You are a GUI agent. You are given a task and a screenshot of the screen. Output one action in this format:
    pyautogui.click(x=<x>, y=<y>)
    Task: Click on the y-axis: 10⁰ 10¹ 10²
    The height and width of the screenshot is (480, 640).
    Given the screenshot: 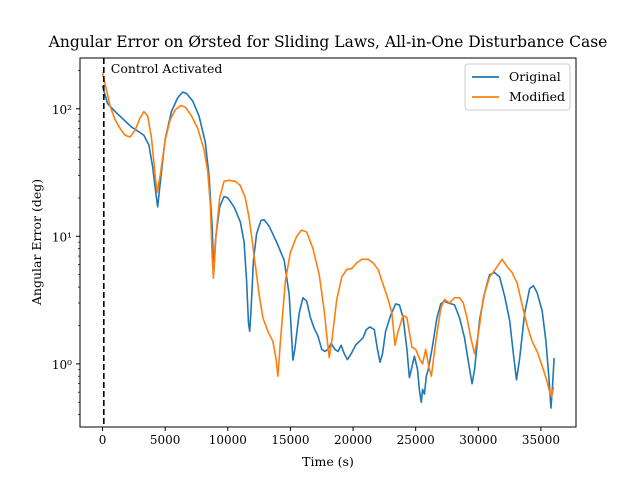 What is the action you would take?
    pyautogui.click(x=66, y=242)
    